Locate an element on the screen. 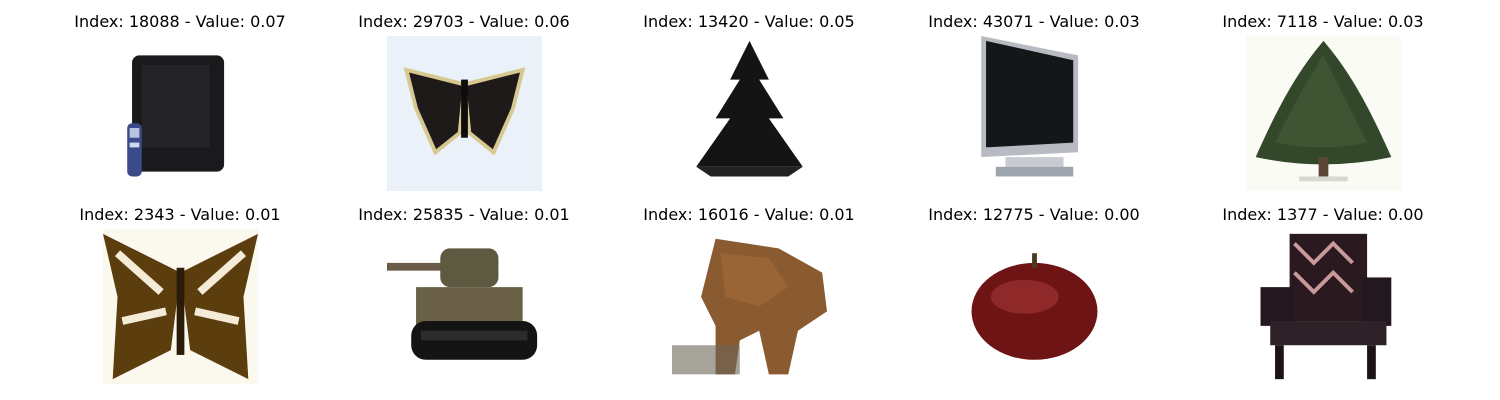 The image size is (1500, 400). cell-title: Index: 2343 - Value: 0.01 is located at coordinates (180, 214).